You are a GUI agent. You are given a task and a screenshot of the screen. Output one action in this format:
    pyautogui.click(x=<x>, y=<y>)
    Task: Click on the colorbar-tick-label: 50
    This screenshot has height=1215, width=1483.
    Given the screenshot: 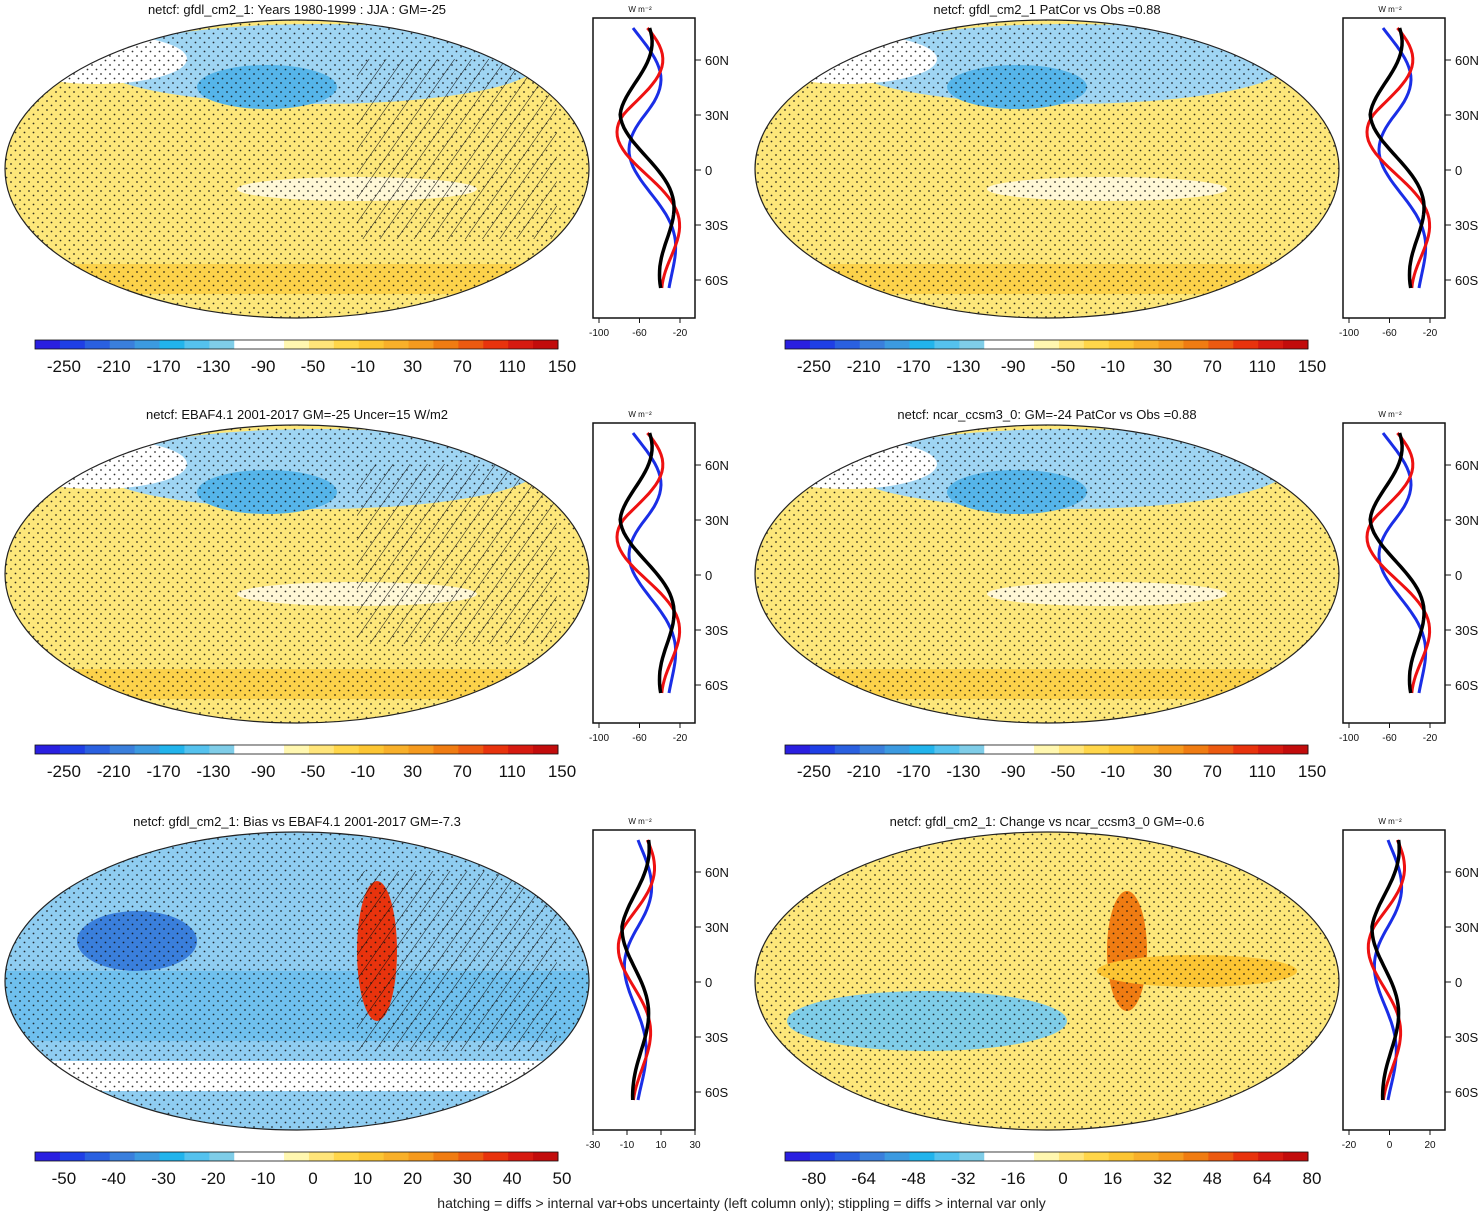 What is the action you would take?
    pyautogui.click(x=562, y=1178)
    